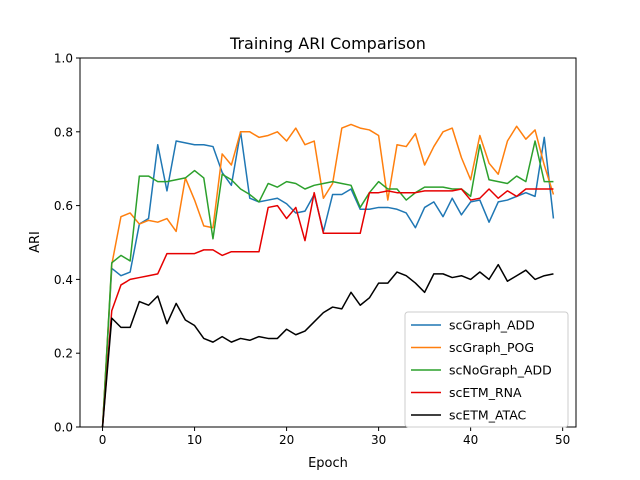  Describe the element at coordinates (63, 428) in the screenshot. I see `y-tick-label: 0.0` at that location.